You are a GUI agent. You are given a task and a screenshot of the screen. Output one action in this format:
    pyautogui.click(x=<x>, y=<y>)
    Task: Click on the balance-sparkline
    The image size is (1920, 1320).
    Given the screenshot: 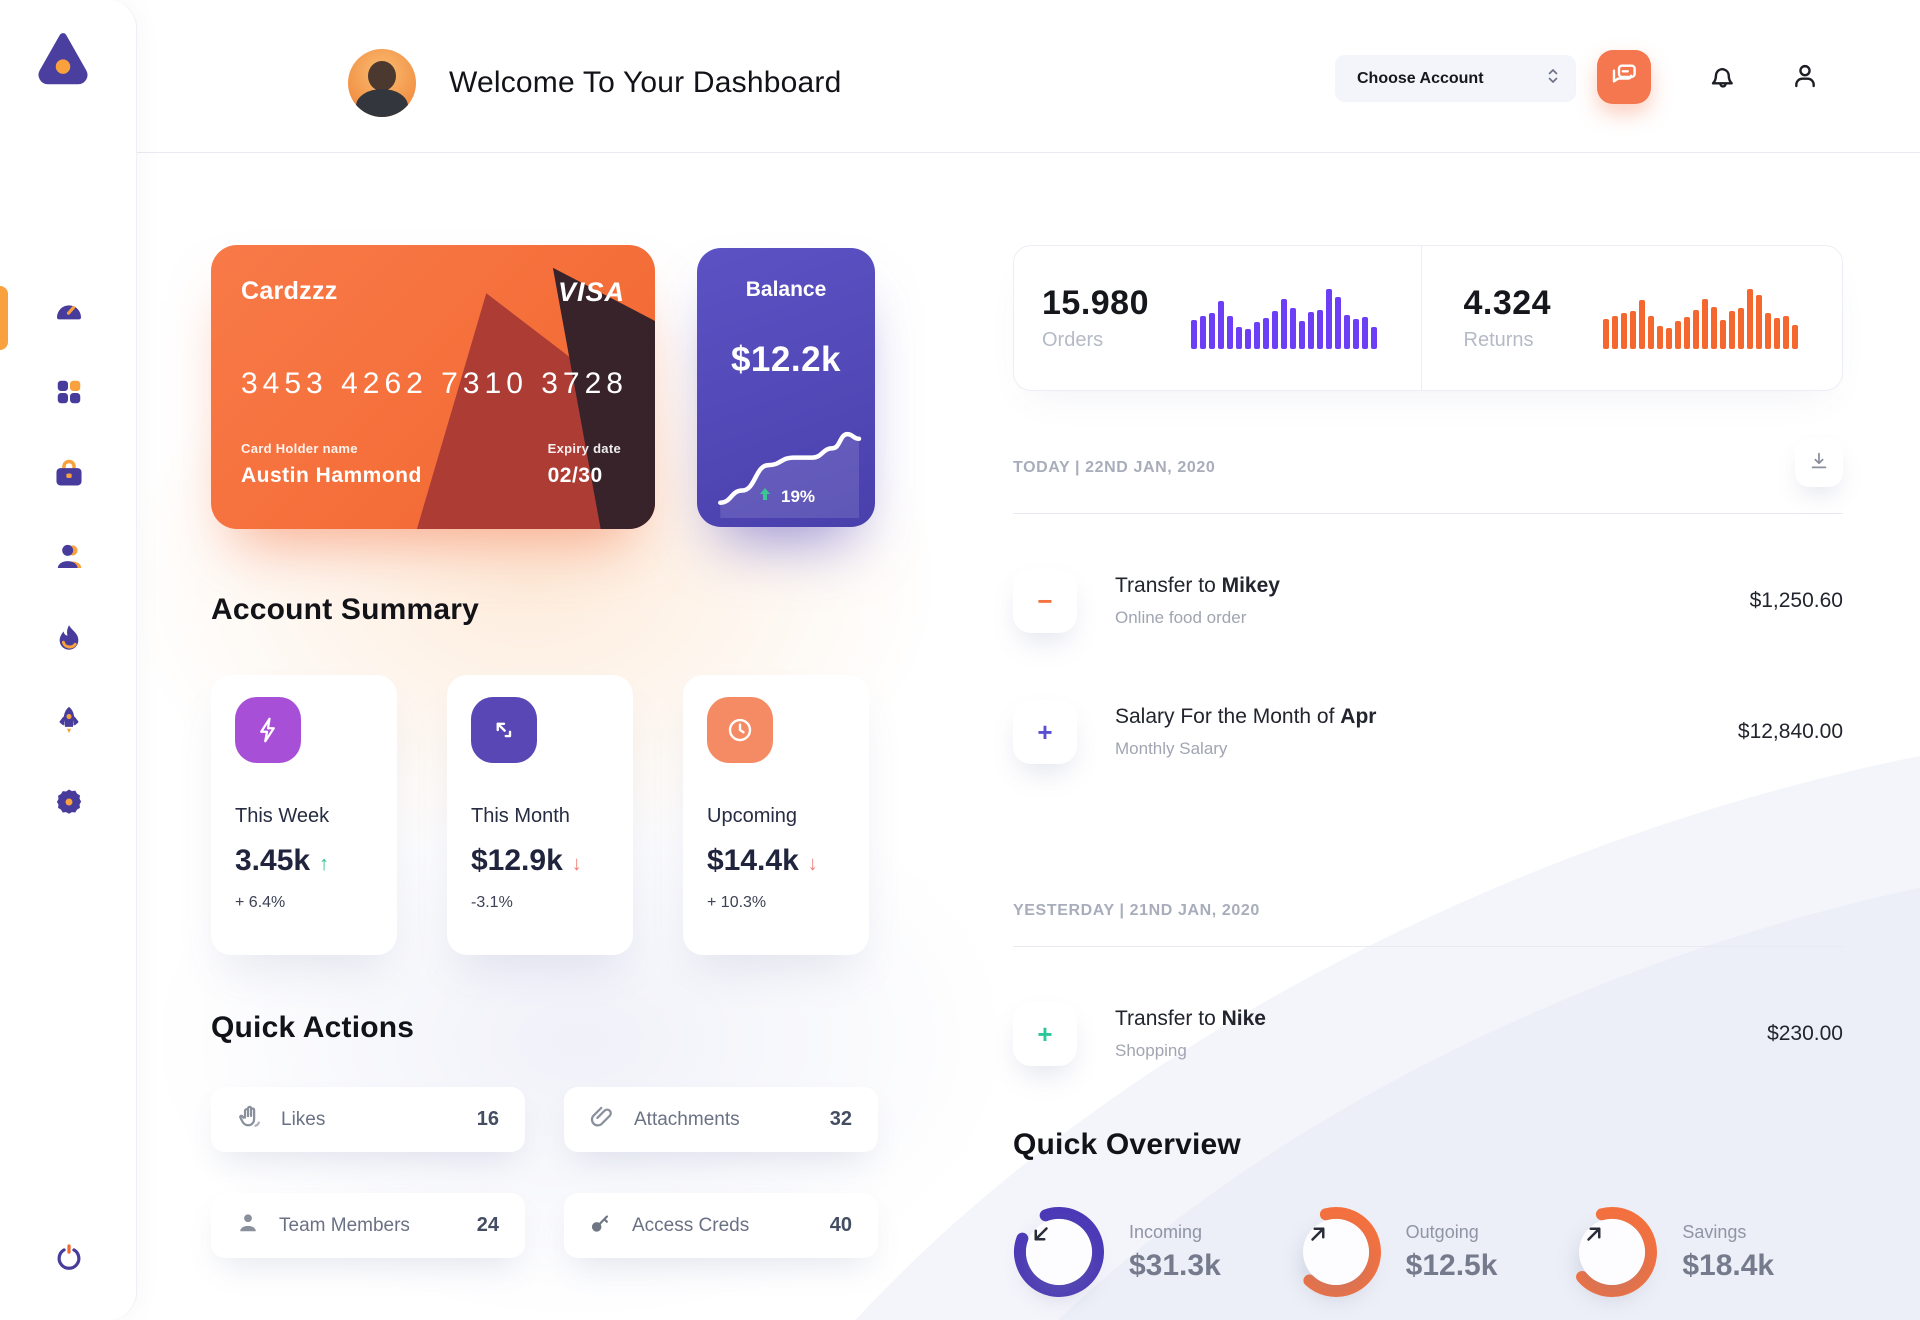 What is the action you would take?
    pyautogui.click(x=786, y=466)
    